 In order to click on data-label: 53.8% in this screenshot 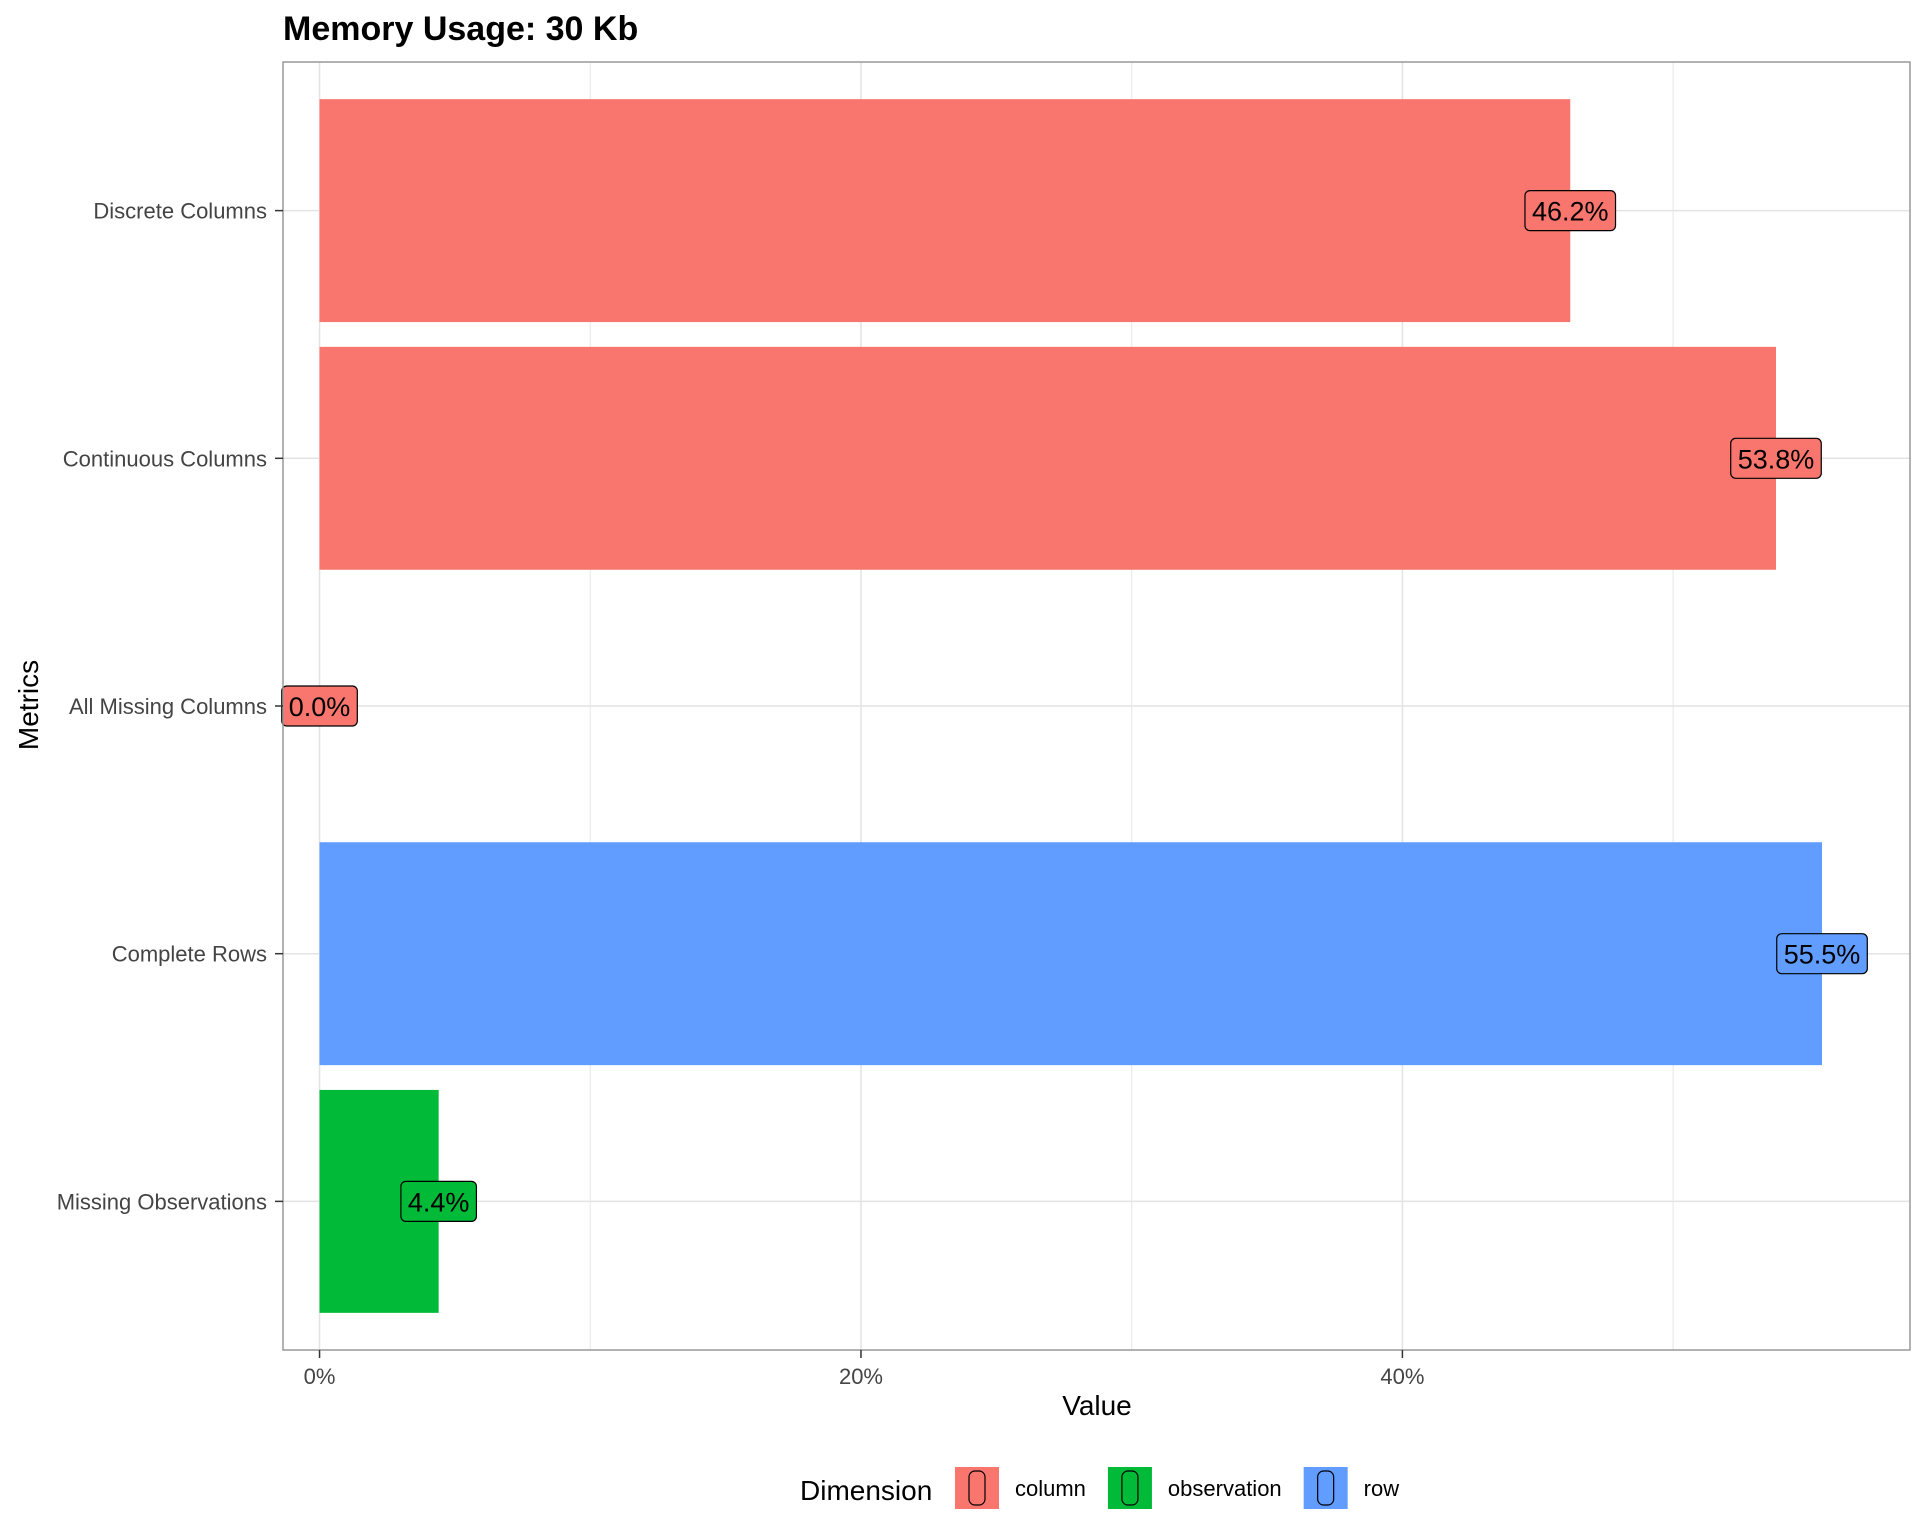, I will do `click(1776, 459)`.